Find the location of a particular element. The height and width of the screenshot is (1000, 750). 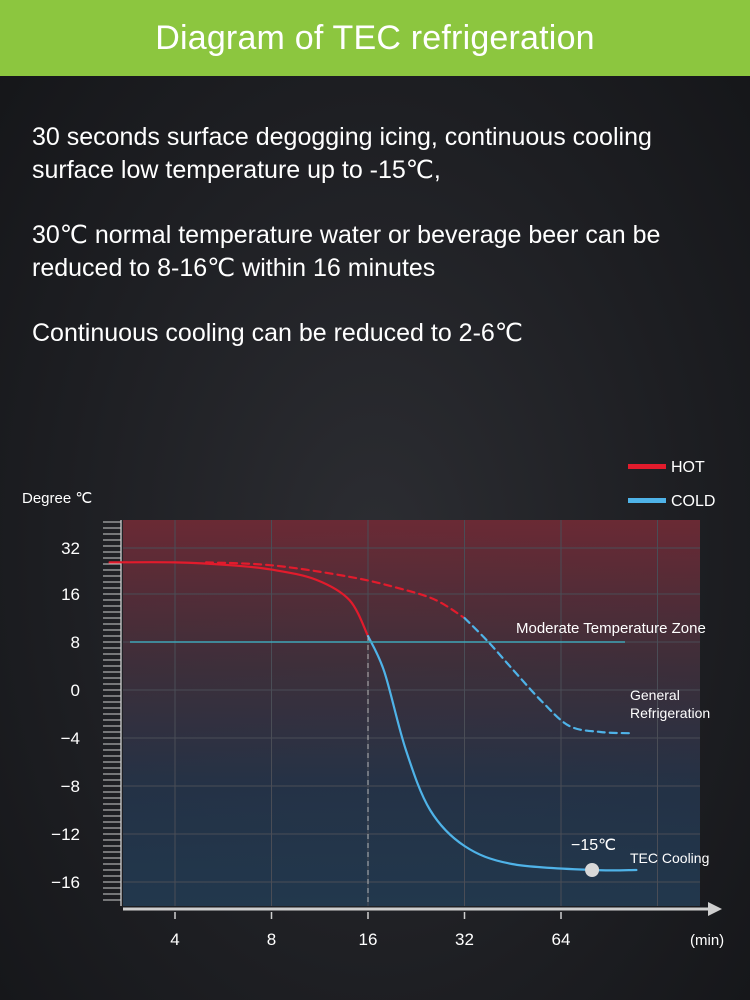

y-tick-label: −4 is located at coordinates (70, 738).